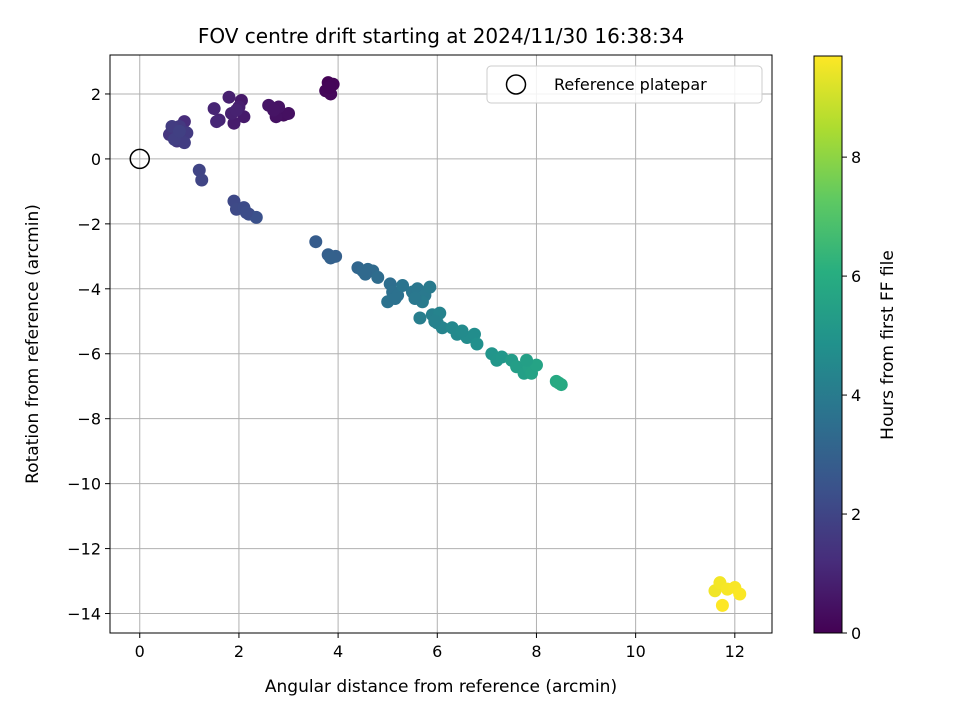  What do you see at coordinates (828, 344) in the screenshot?
I see `colorbar-gradient` at bounding box center [828, 344].